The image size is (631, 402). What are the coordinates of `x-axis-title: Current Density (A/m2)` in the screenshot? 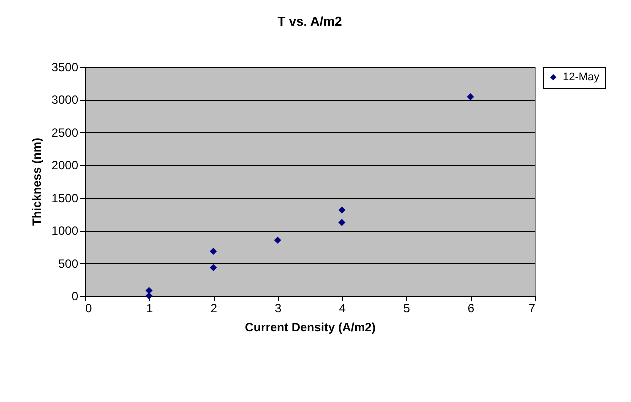 It's located at (310, 327).